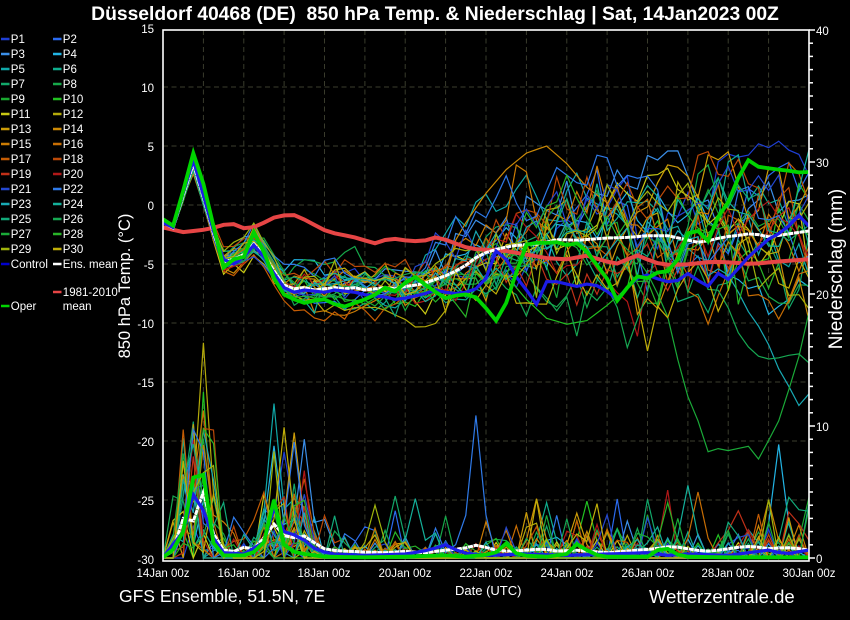 This screenshot has height=620, width=850. I want to click on svg-text: 850 hPa Temp. (°C), so click(125, 286).